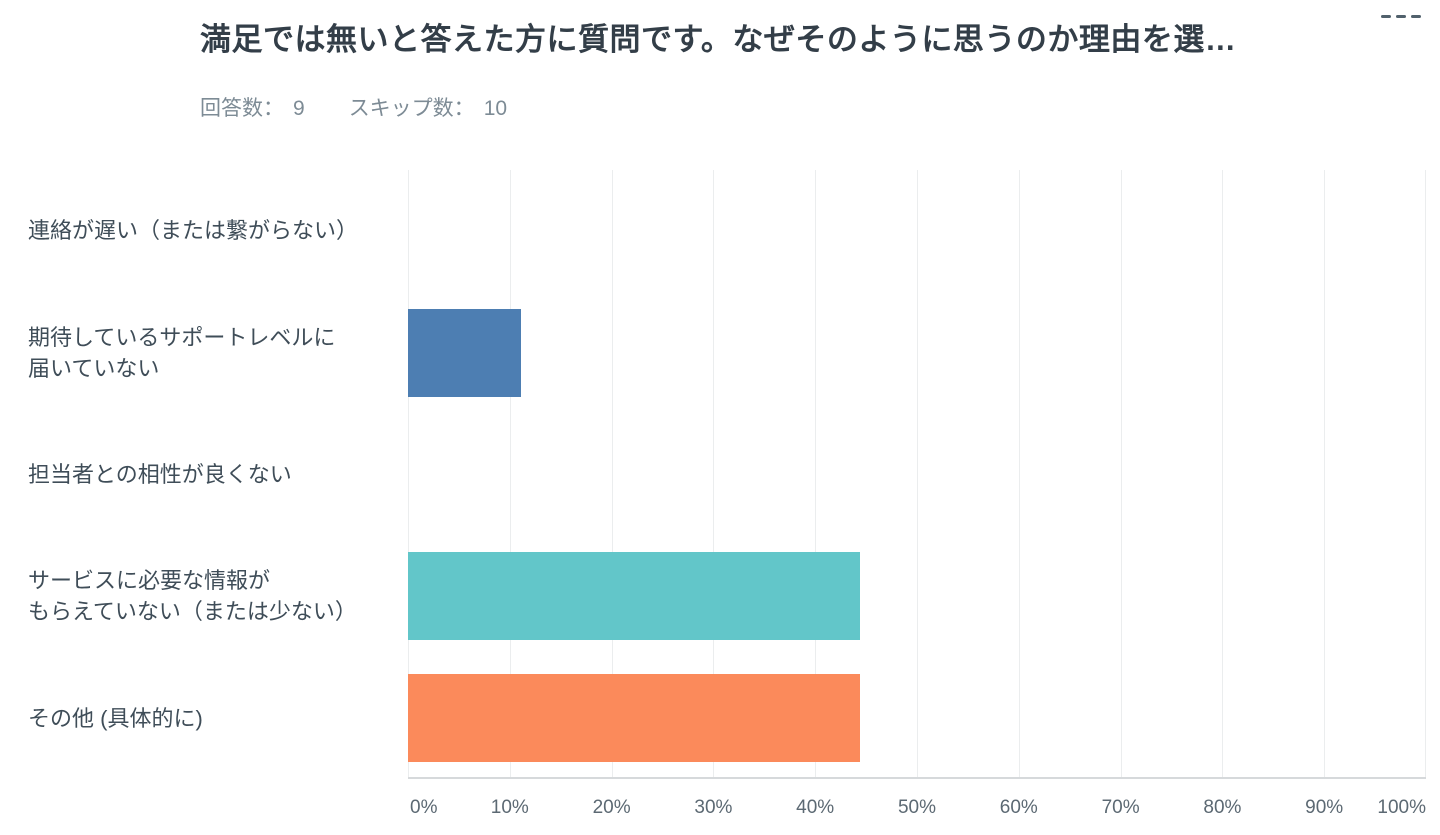 Image resolution: width=1440 pixels, height=835 pixels. What do you see at coordinates (1120, 807) in the screenshot?
I see `x-tick-label: 70%` at bounding box center [1120, 807].